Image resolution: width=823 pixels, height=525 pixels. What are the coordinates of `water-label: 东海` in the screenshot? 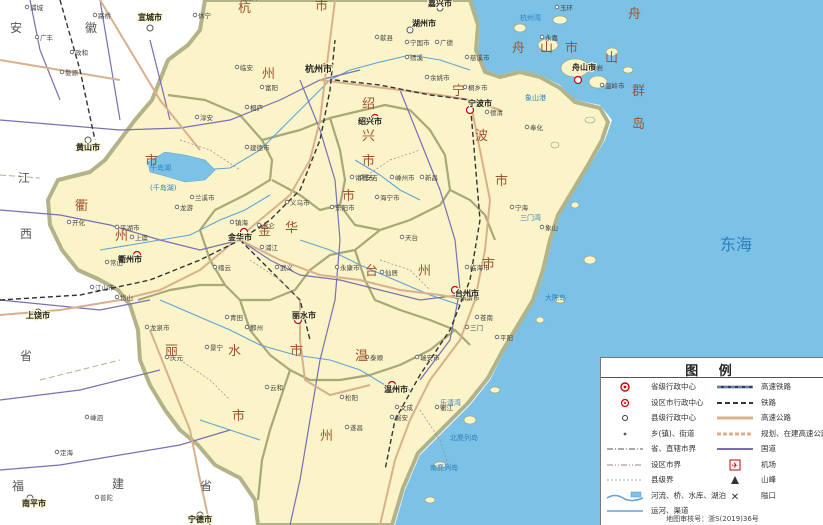 It's located at (736, 244).